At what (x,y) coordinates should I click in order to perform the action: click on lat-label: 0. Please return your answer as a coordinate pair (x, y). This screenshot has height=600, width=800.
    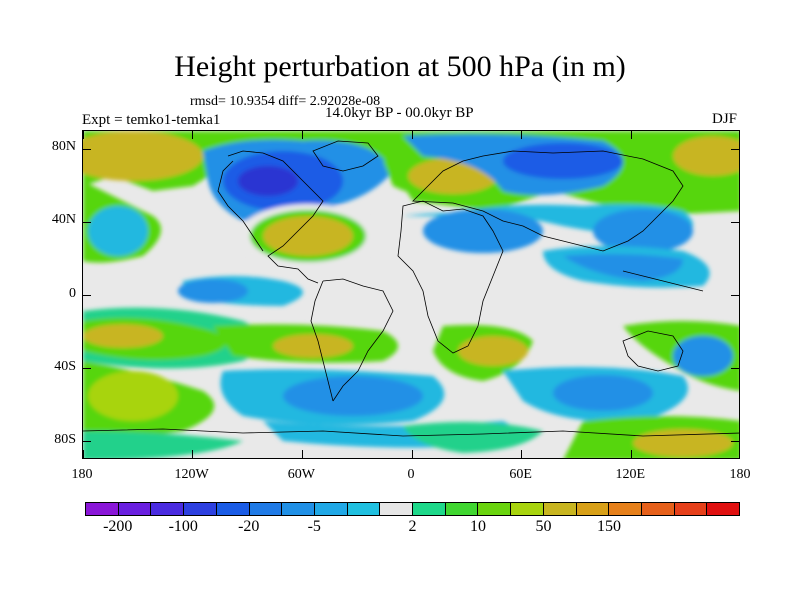
    Looking at the image, I should click on (72, 293).